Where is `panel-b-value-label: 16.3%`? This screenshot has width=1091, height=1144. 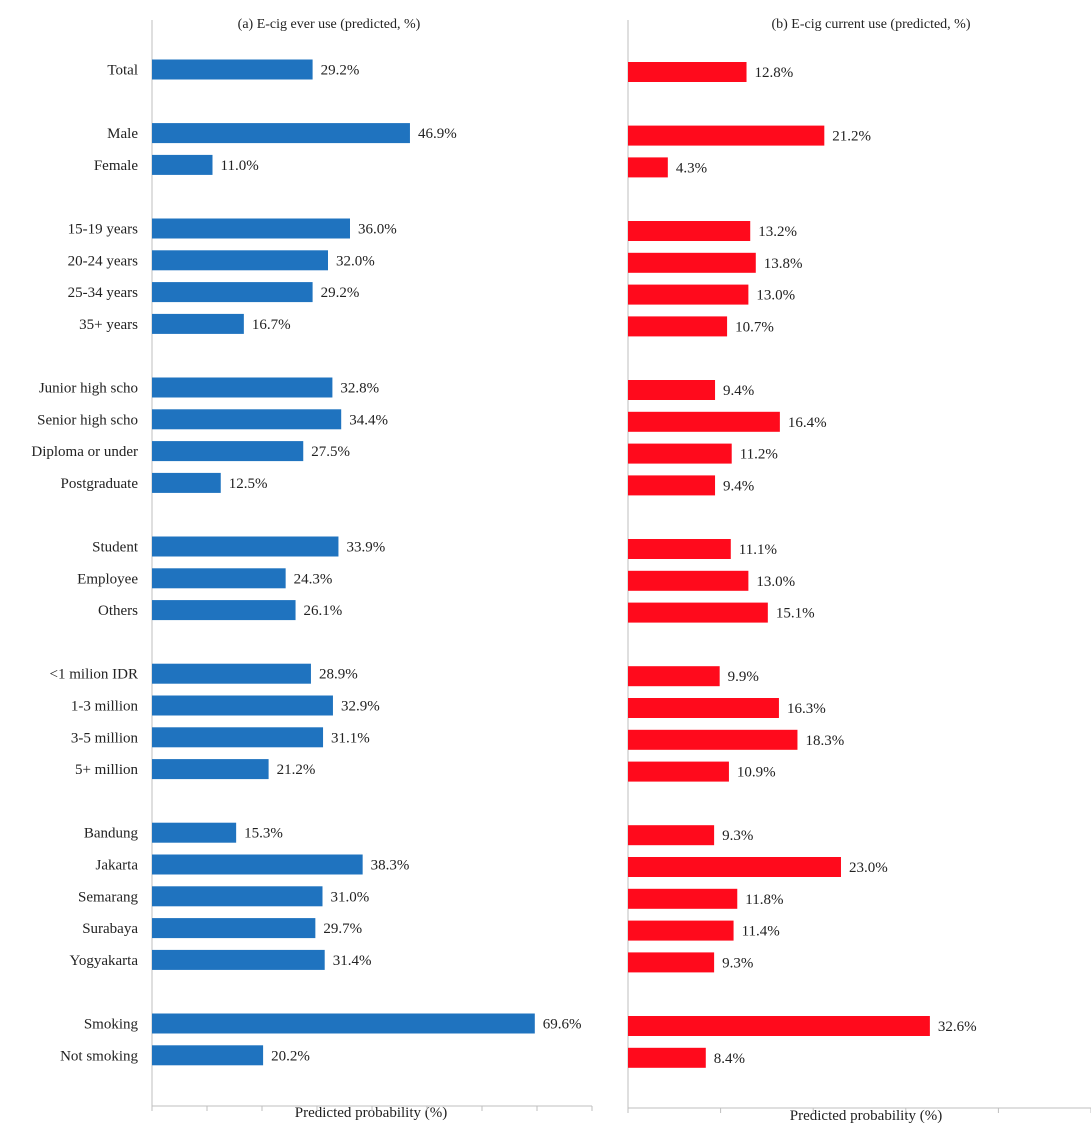
panel-b-value-label: 16.3% is located at coordinates (806, 709).